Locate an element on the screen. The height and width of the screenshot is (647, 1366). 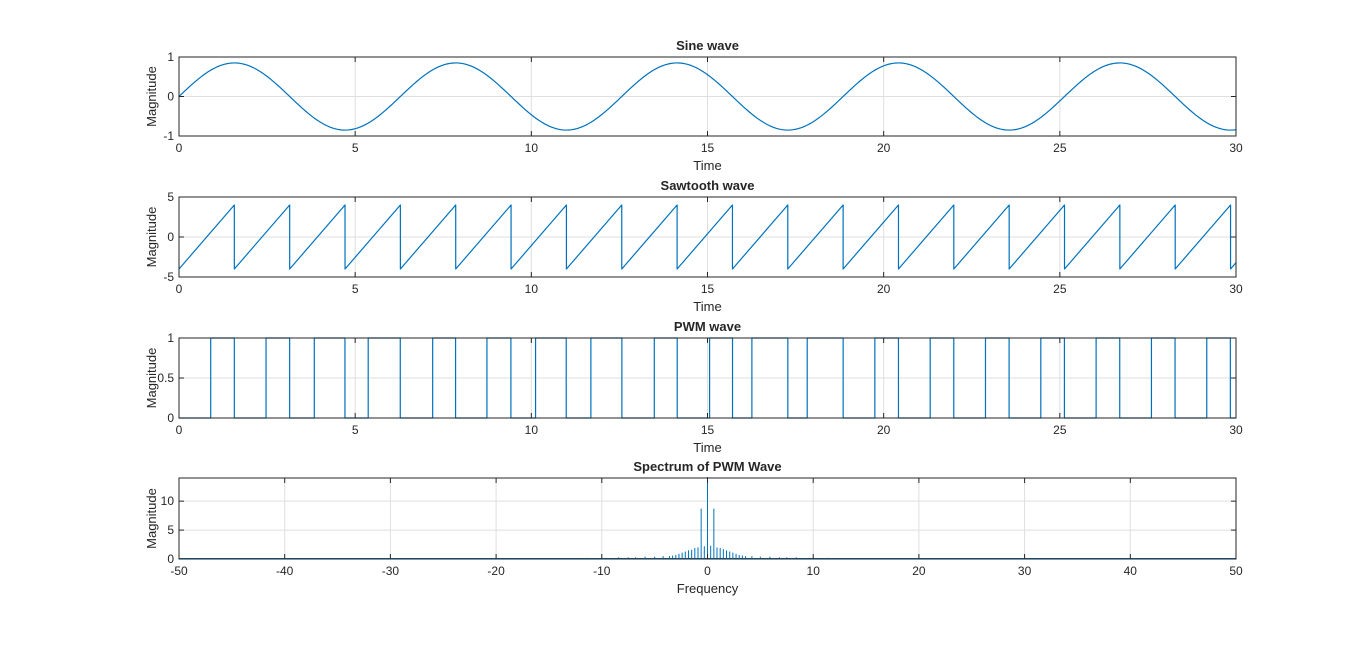
x-tick-label: -30 is located at coordinates (391, 571).